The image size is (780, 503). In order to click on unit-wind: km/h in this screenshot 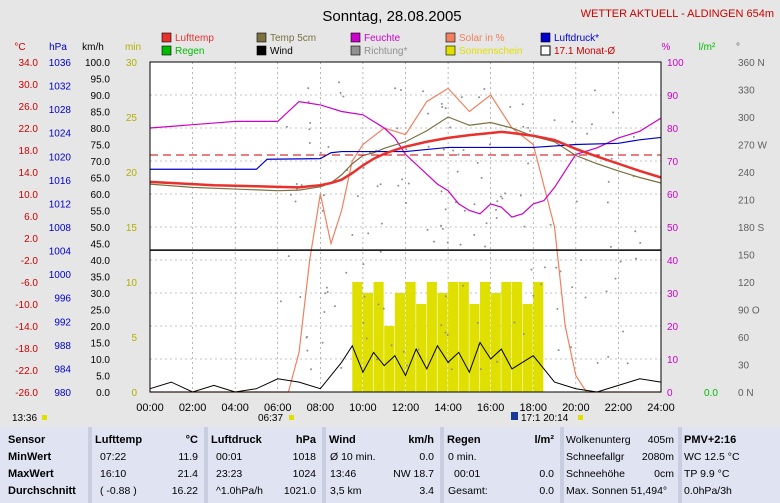, I will do `click(93, 47)`.